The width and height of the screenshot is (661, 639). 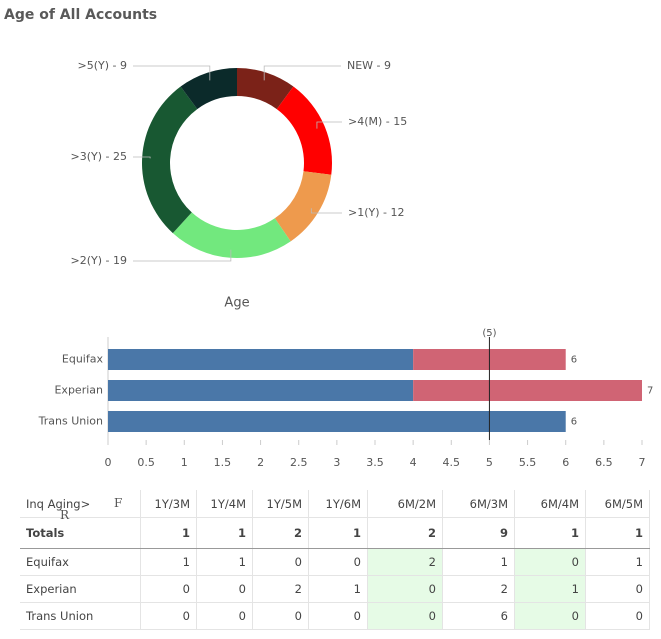 I want to click on table-row: Experian 0 0 2 1 0 2 1 0, so click(x=335, y=589).